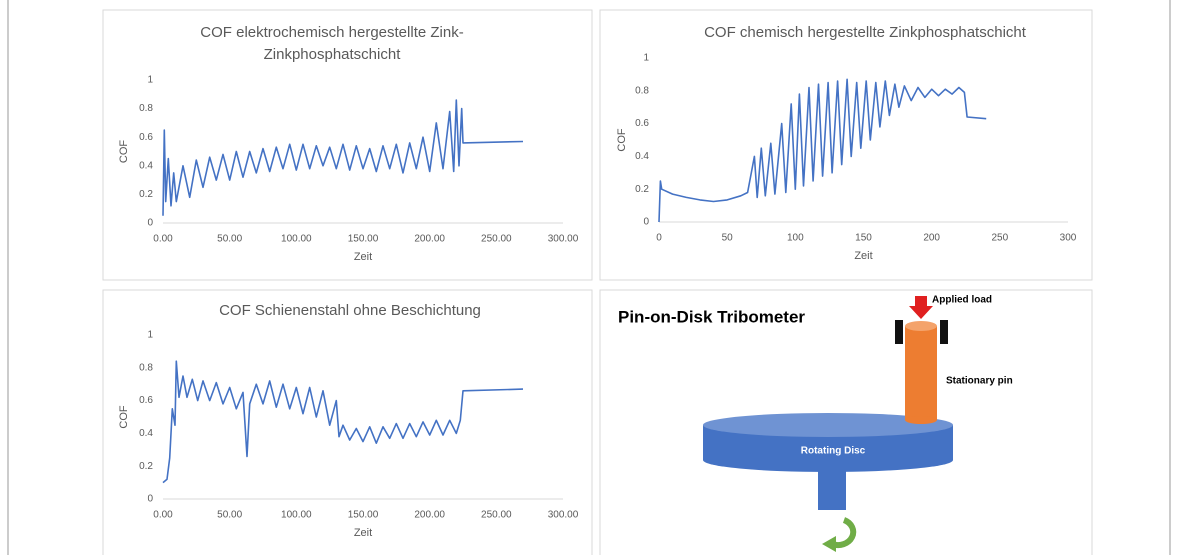 The height and width of the screenshot is (555, 1178). Describe the element at coordinates (828, 425) in the screenshot. I see `disc-top` at that location.